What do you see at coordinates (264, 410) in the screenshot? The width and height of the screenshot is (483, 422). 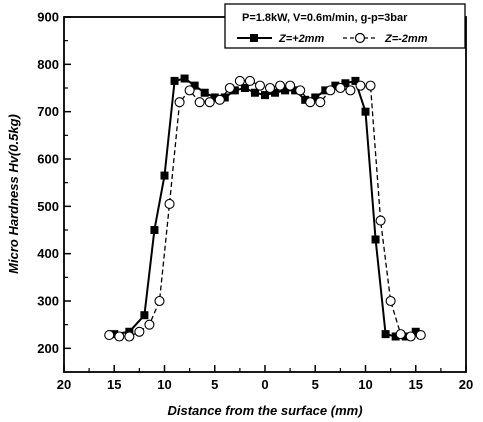 I see `x-axis-title: Distance from the surface (mm)` at bounding box center [264, 410].